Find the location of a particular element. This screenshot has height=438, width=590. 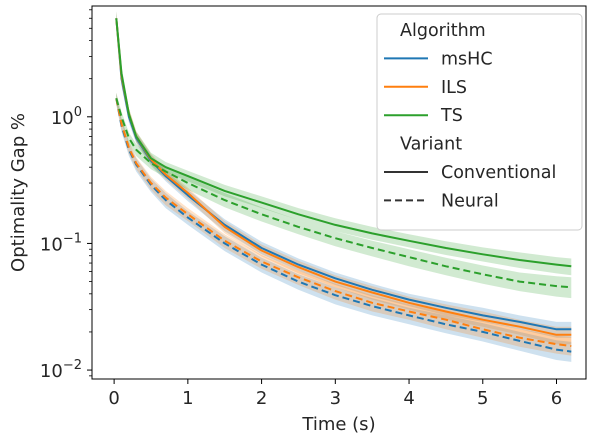

y-tick-label: 10⁻² is located at coordinates (61, 370).